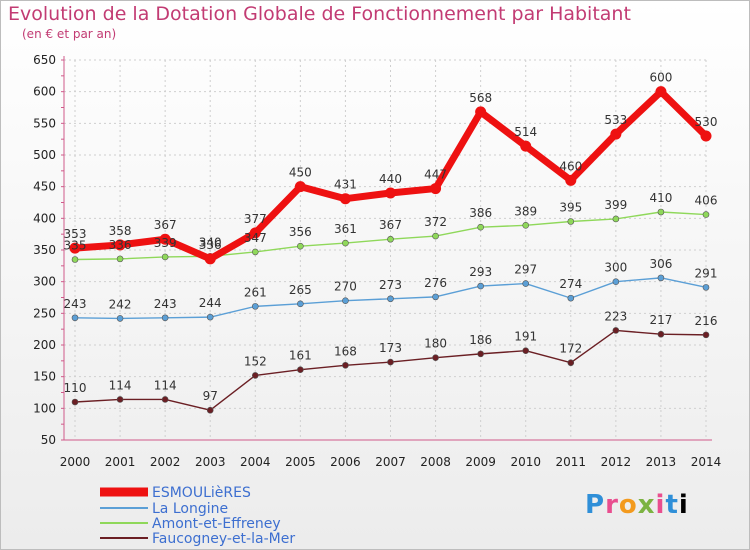  What do you see at coordinates (345, 287) in the screenshot?
I see `data-label: 270` at bounding box center [345, 287].